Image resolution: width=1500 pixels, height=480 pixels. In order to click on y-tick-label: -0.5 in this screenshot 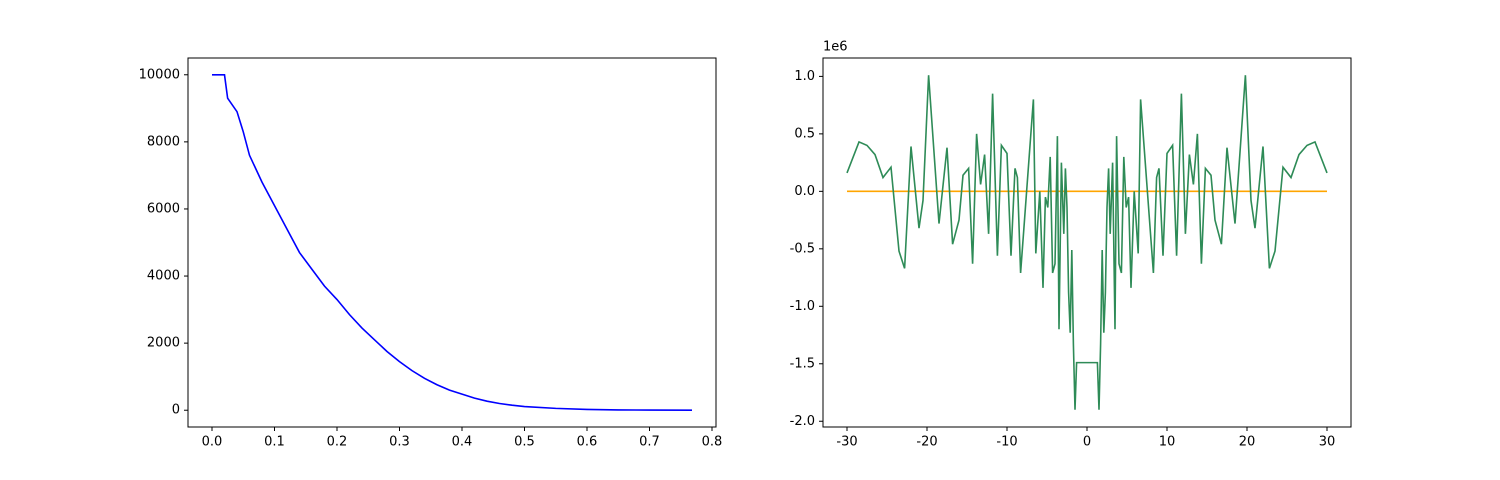, I will do `click(802, 248)`.